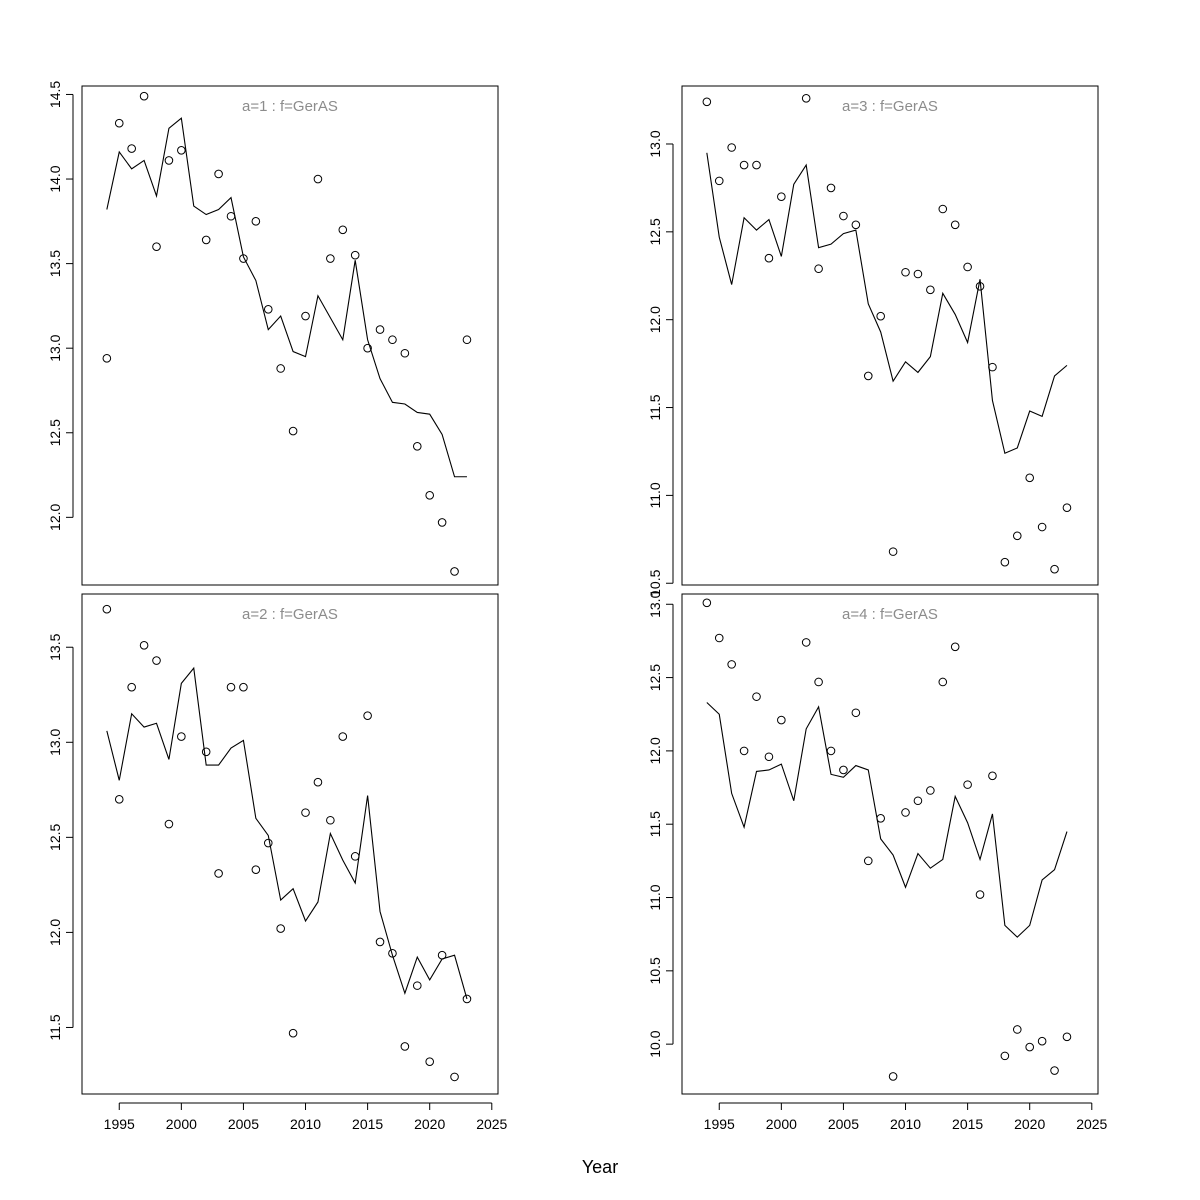 The width and height of the screenshot is (1200, 1200). Describe the element at coordinates (290, 106) in the screenshot. I see `panel-title: a=1 : f=GerAS` at that location.